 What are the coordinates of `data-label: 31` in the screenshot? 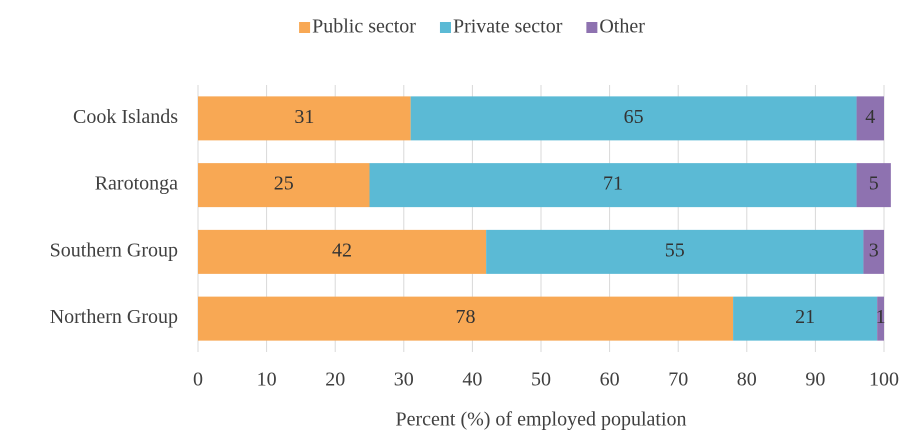 It's located at (304, 117).